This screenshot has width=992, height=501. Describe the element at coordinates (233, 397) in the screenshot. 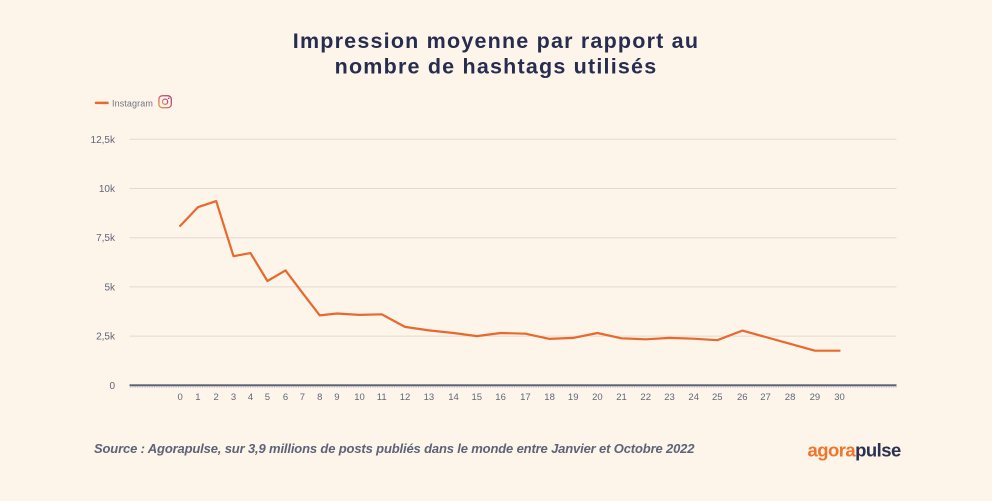

I see `svg-text: 3` at that location.